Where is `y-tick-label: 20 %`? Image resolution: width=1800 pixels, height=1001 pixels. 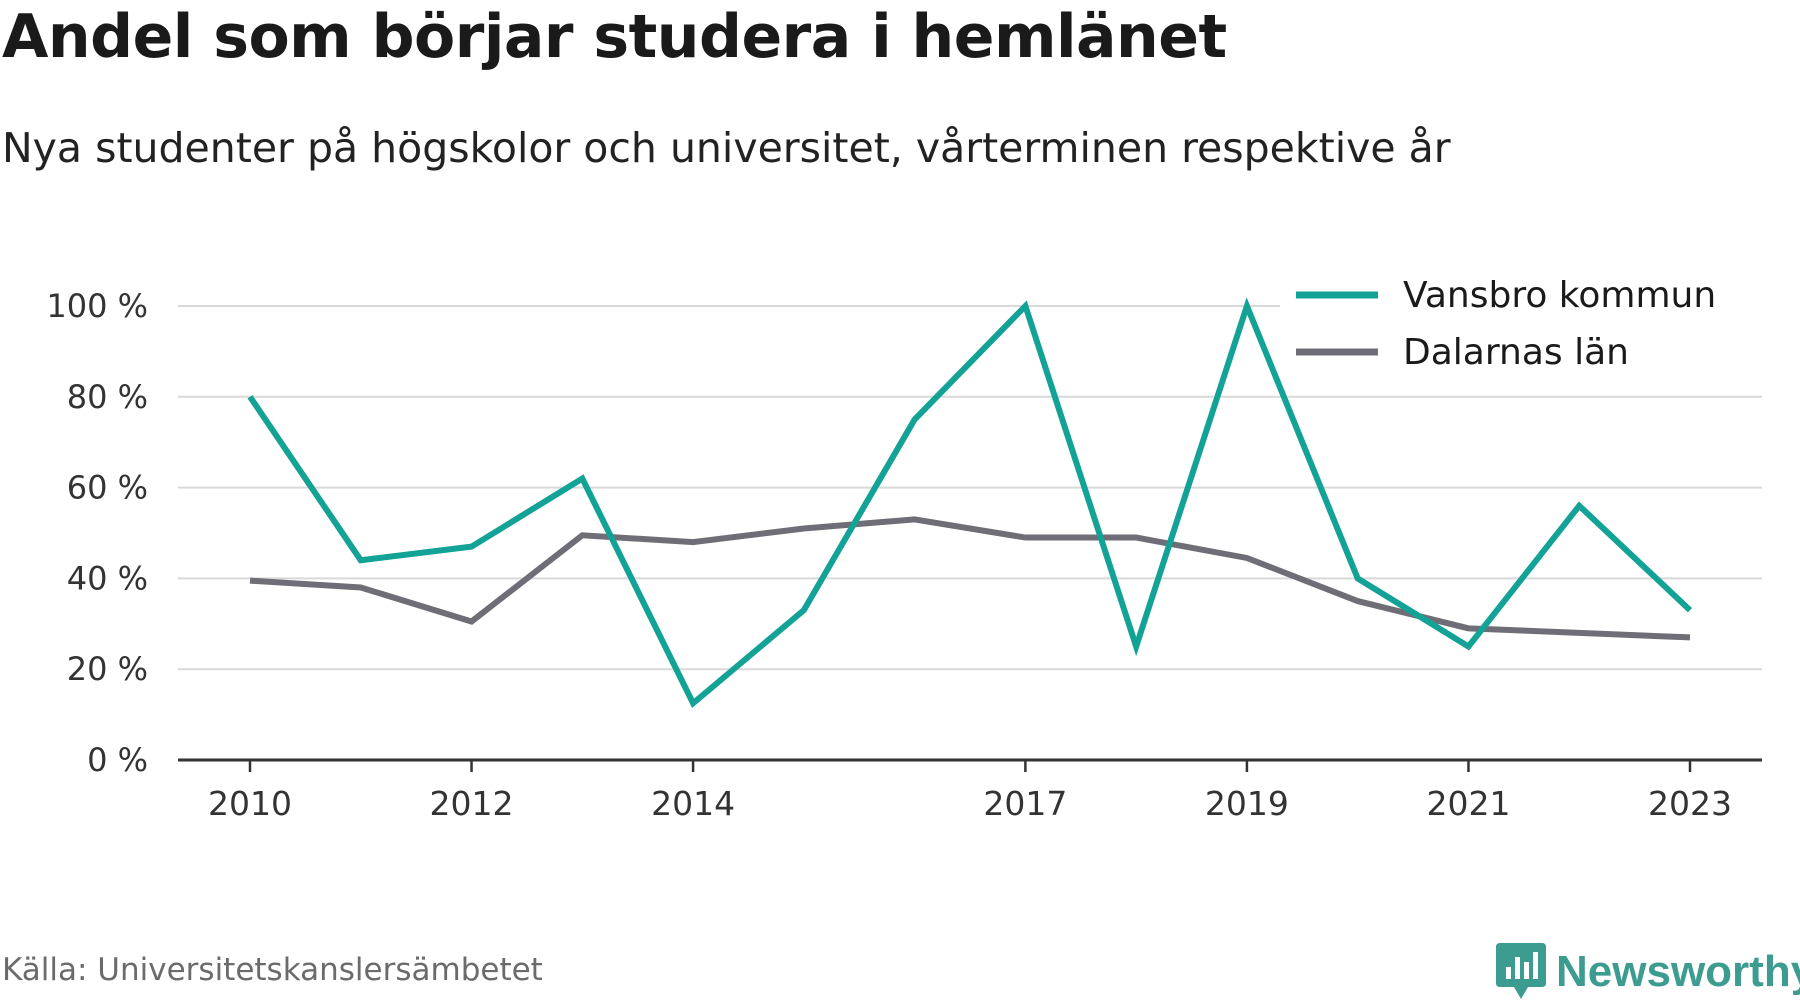
y-tick-label: 20 % is located at coordinates (107, 669).